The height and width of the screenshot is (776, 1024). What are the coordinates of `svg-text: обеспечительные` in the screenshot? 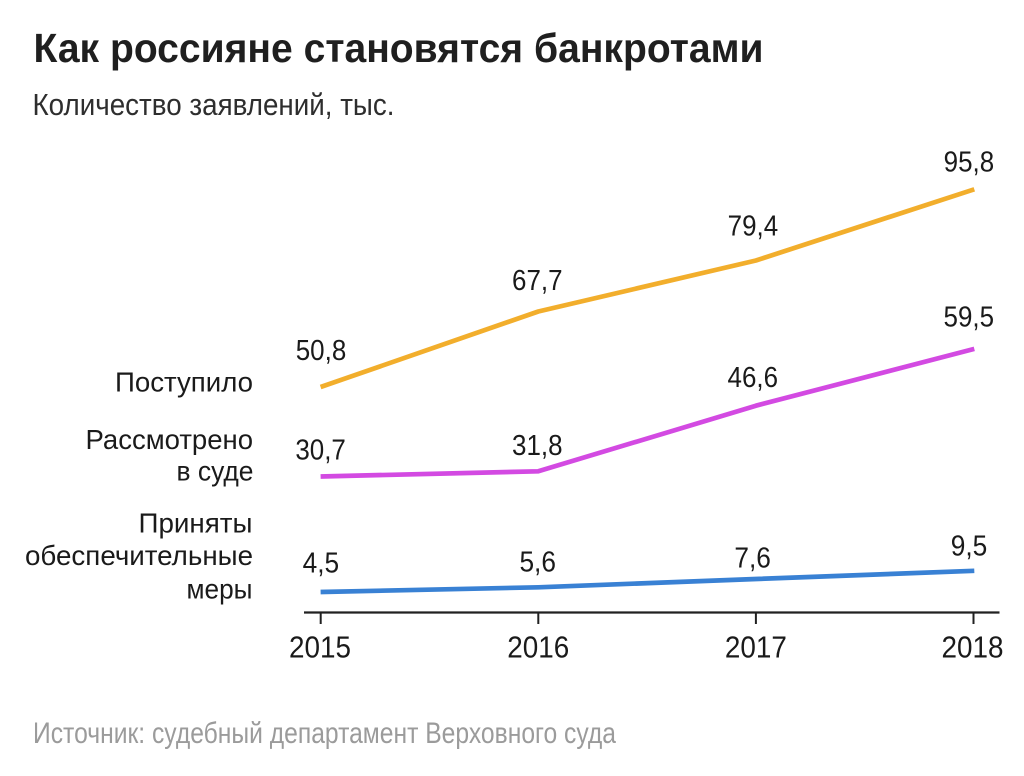 It's located at (139, 555).